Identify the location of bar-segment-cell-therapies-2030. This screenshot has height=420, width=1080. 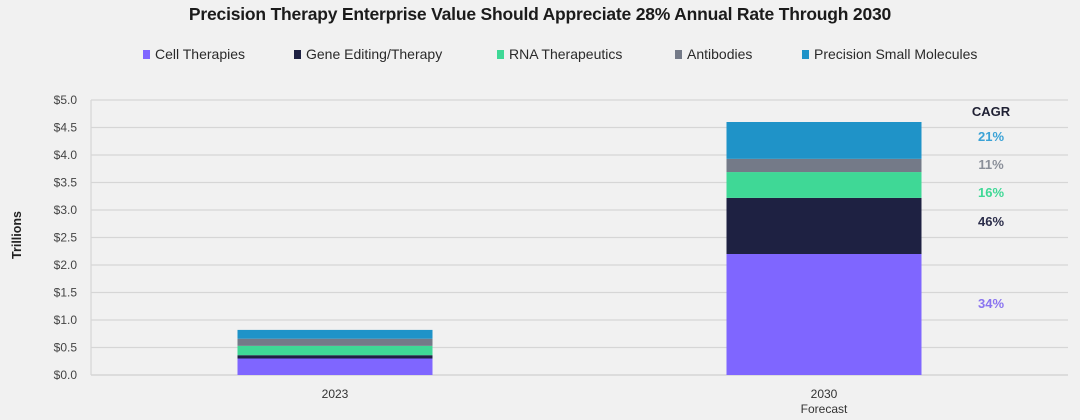
(824, 314).